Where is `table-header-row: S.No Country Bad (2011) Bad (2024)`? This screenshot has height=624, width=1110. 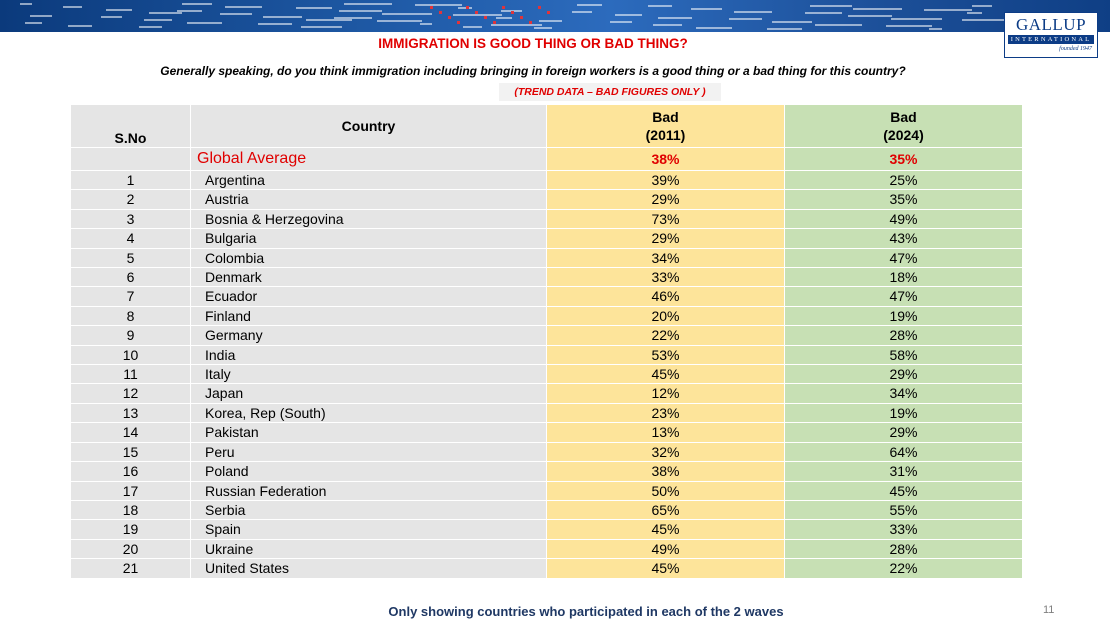
table-header-row: S.No Country Bad (2011) Bad (2024) is located at coordinates (546, 126).